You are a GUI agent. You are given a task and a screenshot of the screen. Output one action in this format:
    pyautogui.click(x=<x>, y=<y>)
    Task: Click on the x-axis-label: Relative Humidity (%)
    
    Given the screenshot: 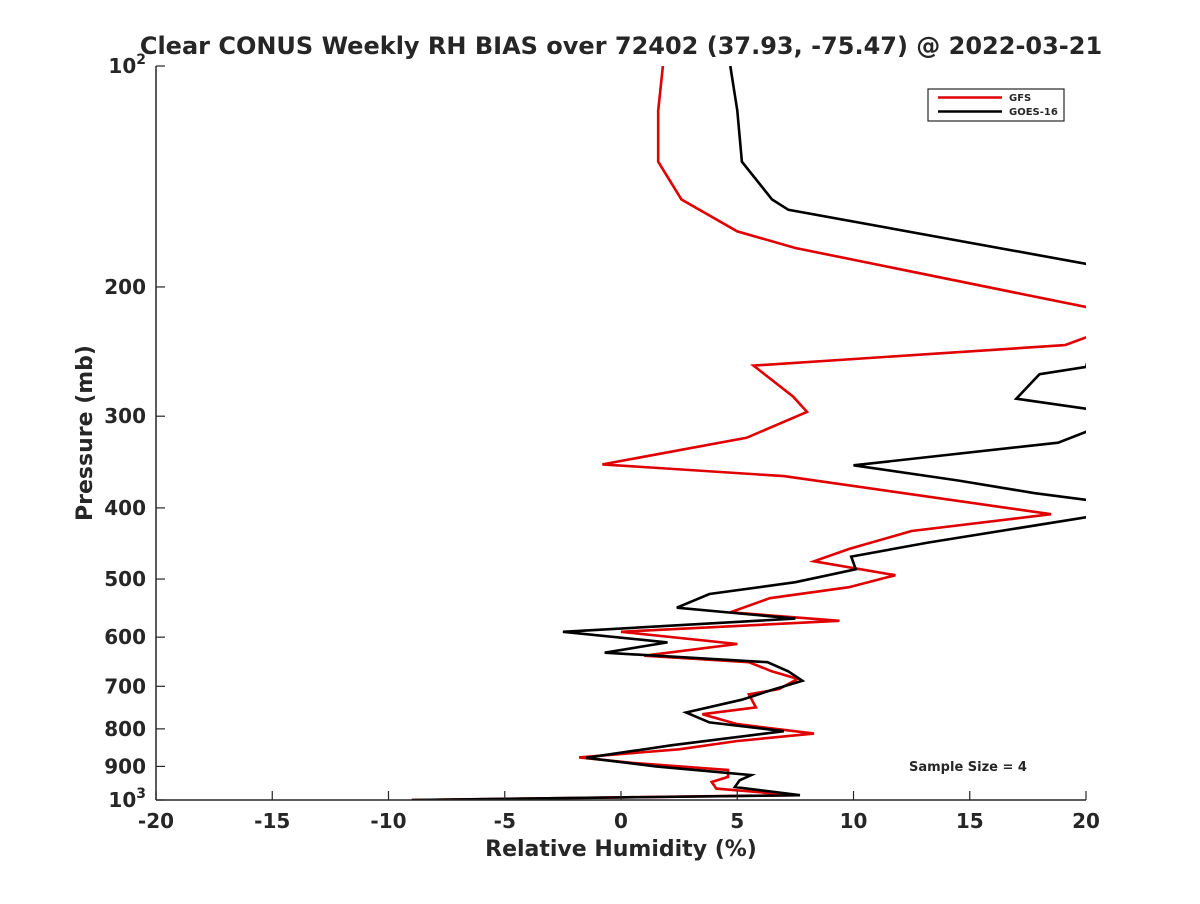 What is the action you would take?
    pyautogui.click(x=621, y=849)
    